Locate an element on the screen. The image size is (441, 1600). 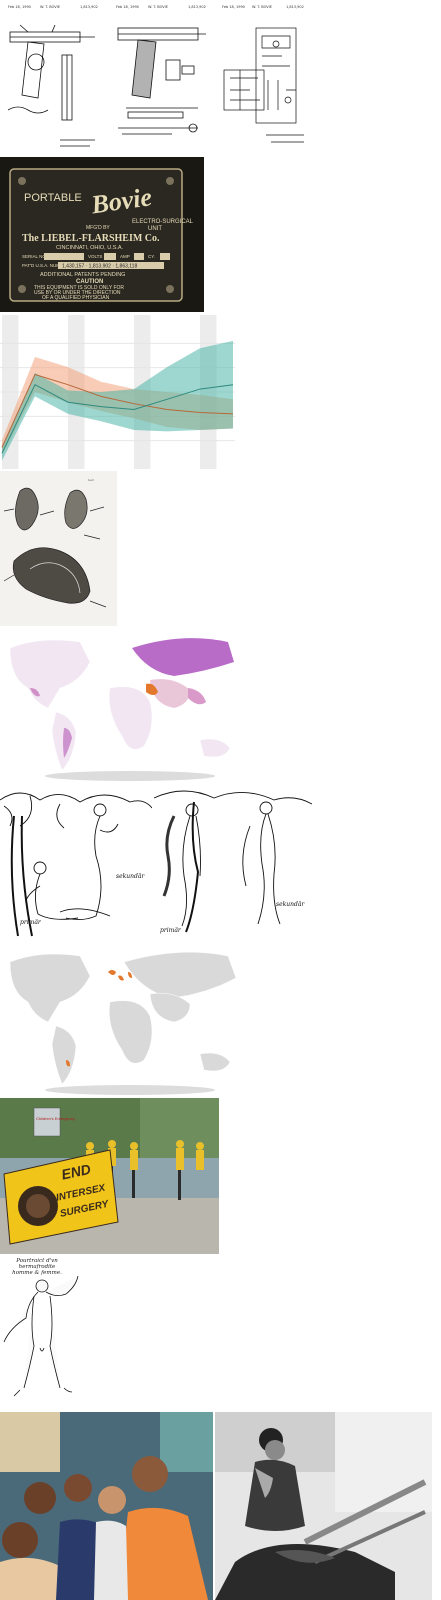
group-photo is located at coordinates (106, 1506).